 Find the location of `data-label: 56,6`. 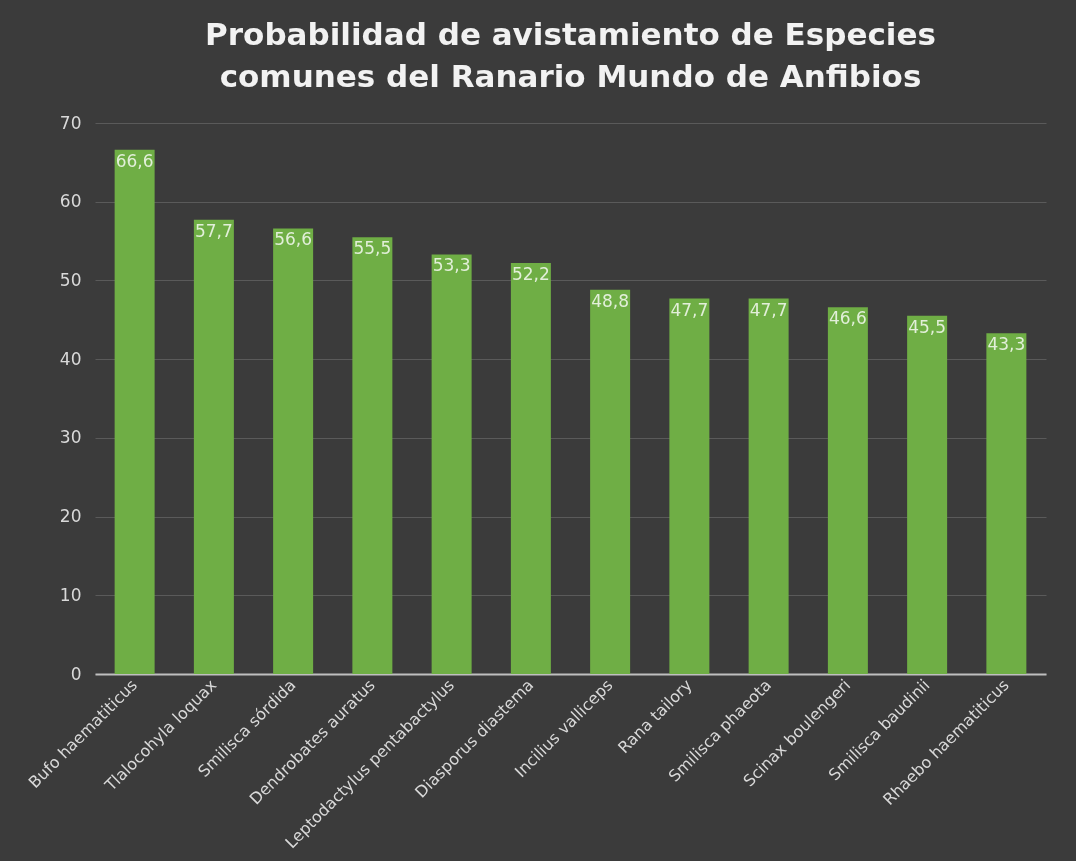

data-label: 56,6 is located at coordinates (293, 239).